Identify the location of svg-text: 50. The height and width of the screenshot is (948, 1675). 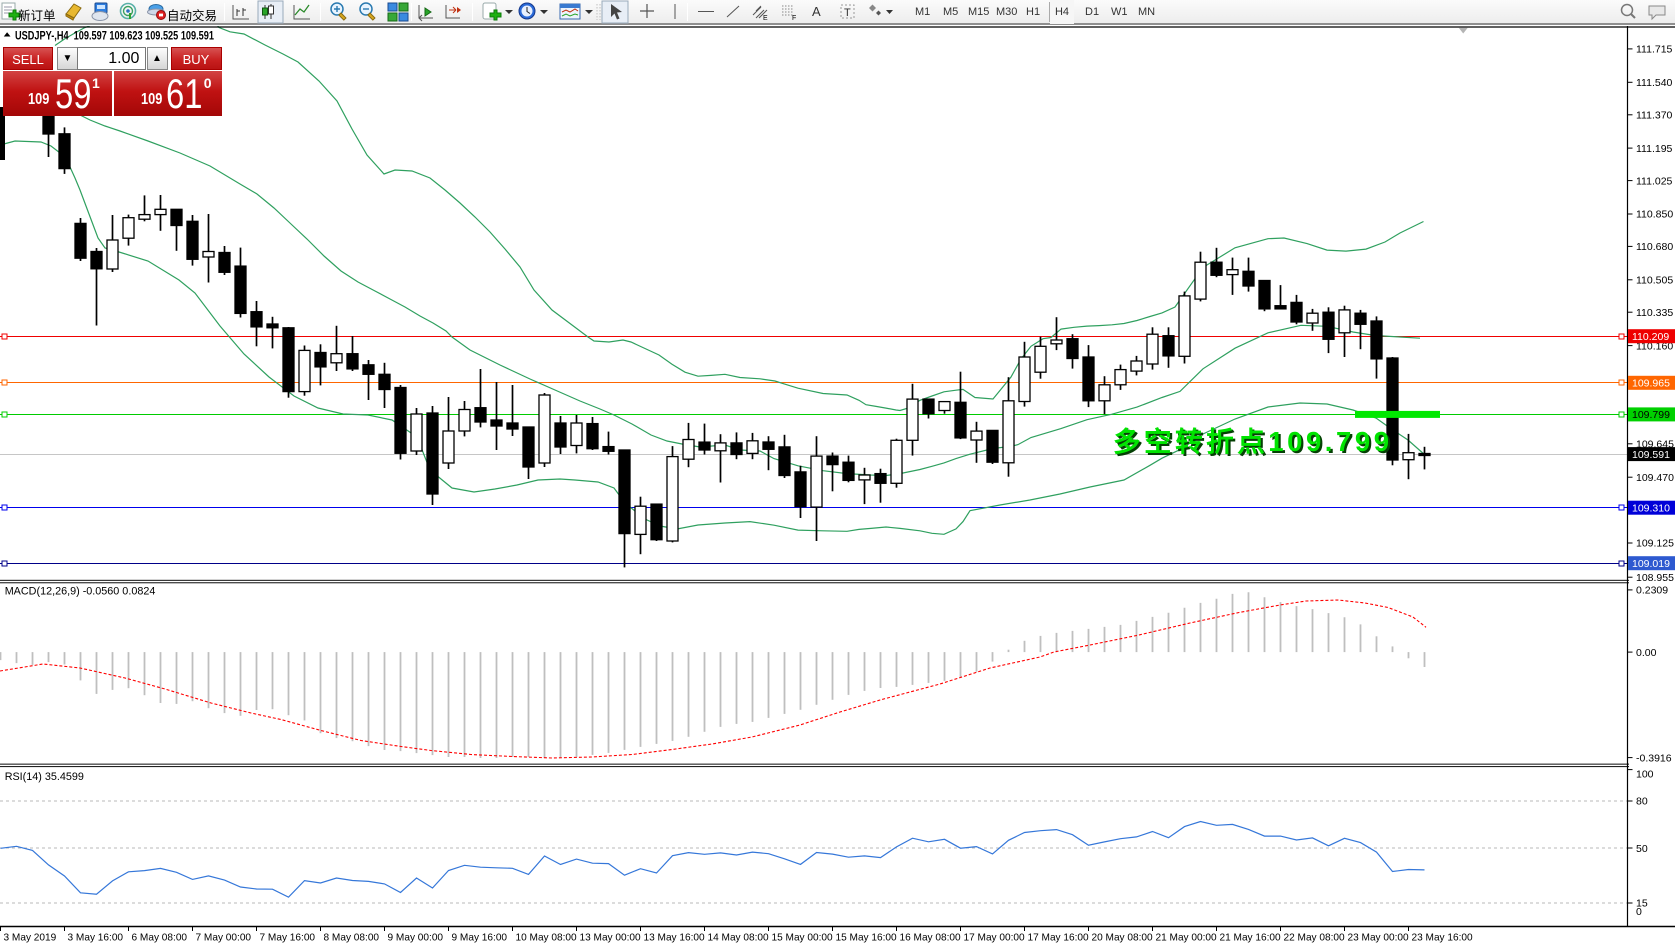
(1642, 849).